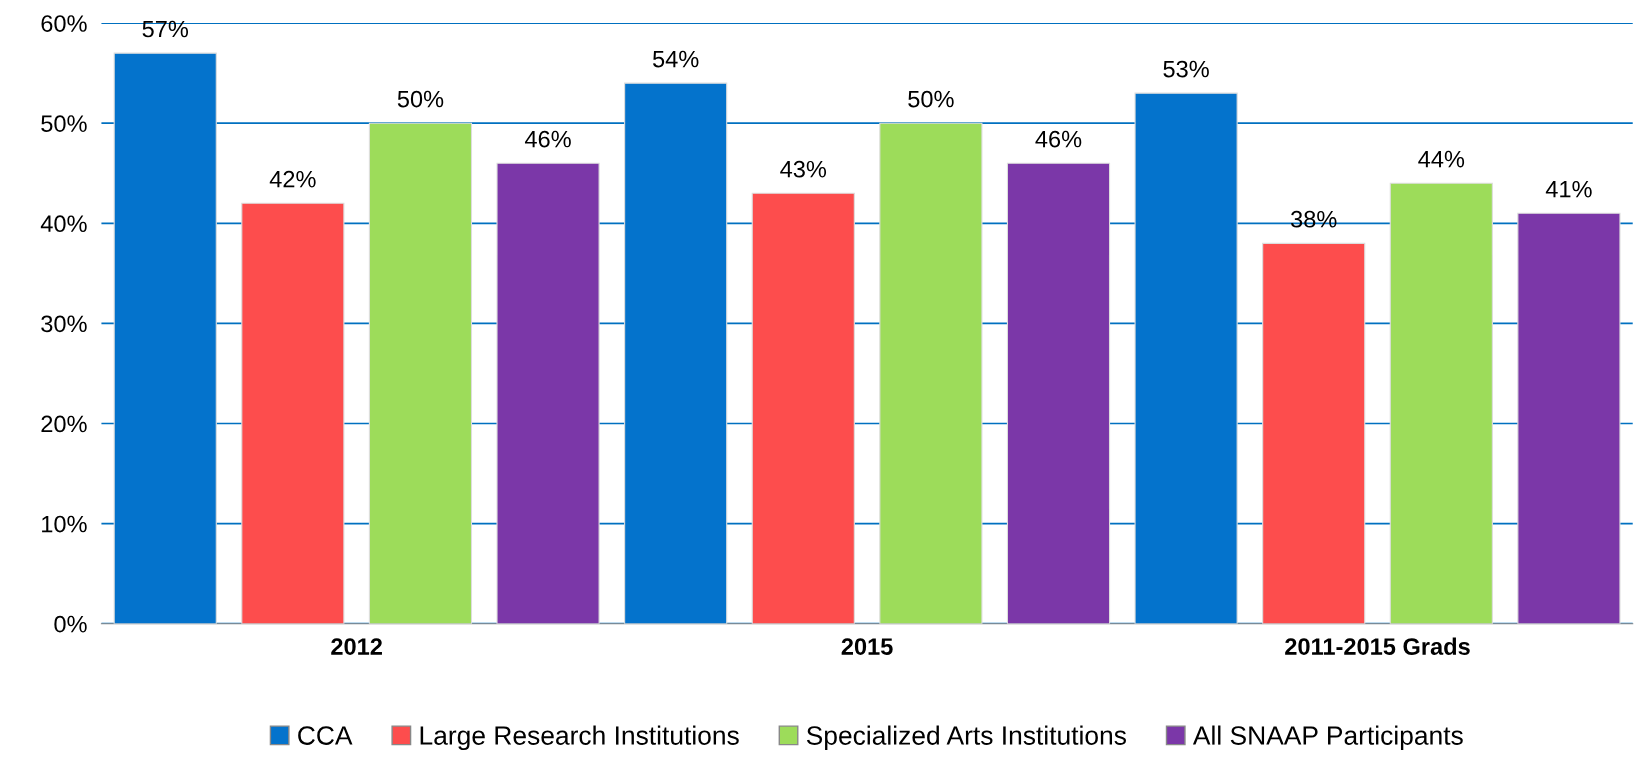 Image resolution: width=1636 pixels, height=770 pixels. What do you see at coordinates (803, 169) in the screenshot?
I see `data-label: 43%` at bounding box center [803, 169].